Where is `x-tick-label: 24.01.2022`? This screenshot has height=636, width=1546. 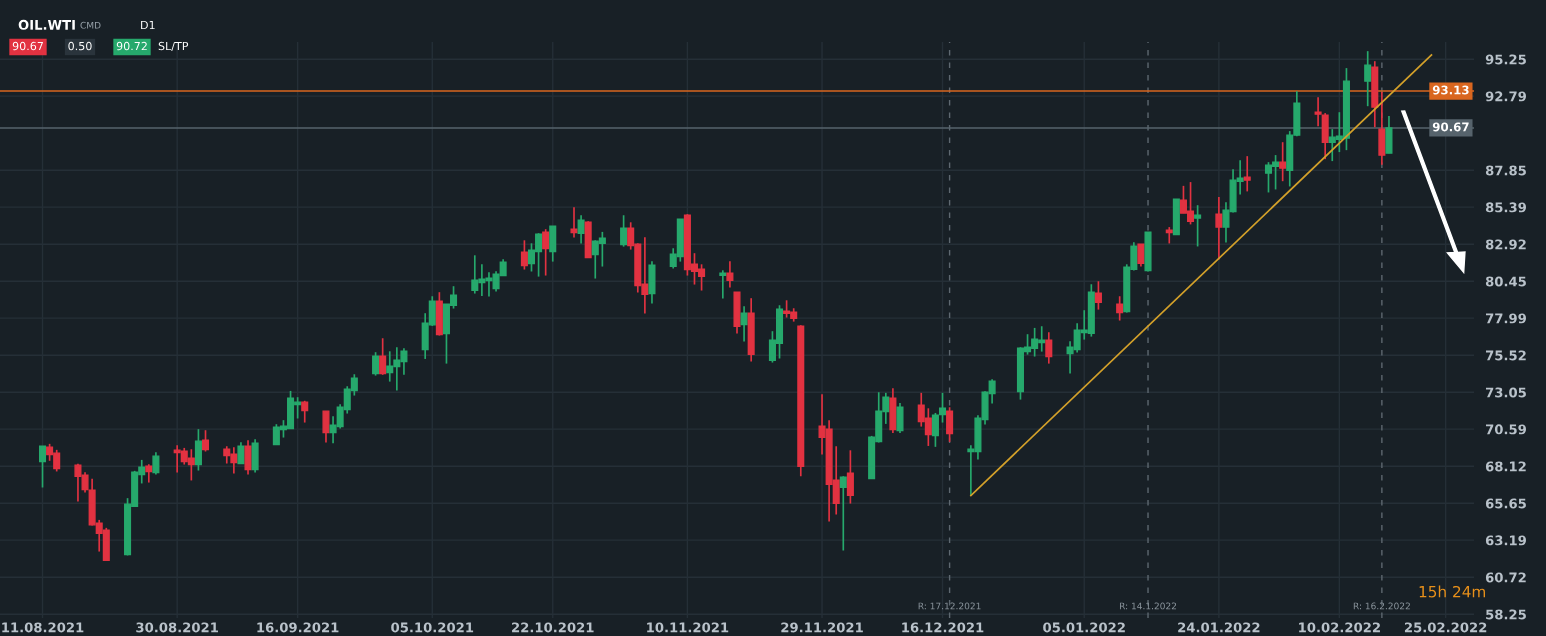
x-tick-label: 24.01.2022 is located at coordinates (1219, 627).